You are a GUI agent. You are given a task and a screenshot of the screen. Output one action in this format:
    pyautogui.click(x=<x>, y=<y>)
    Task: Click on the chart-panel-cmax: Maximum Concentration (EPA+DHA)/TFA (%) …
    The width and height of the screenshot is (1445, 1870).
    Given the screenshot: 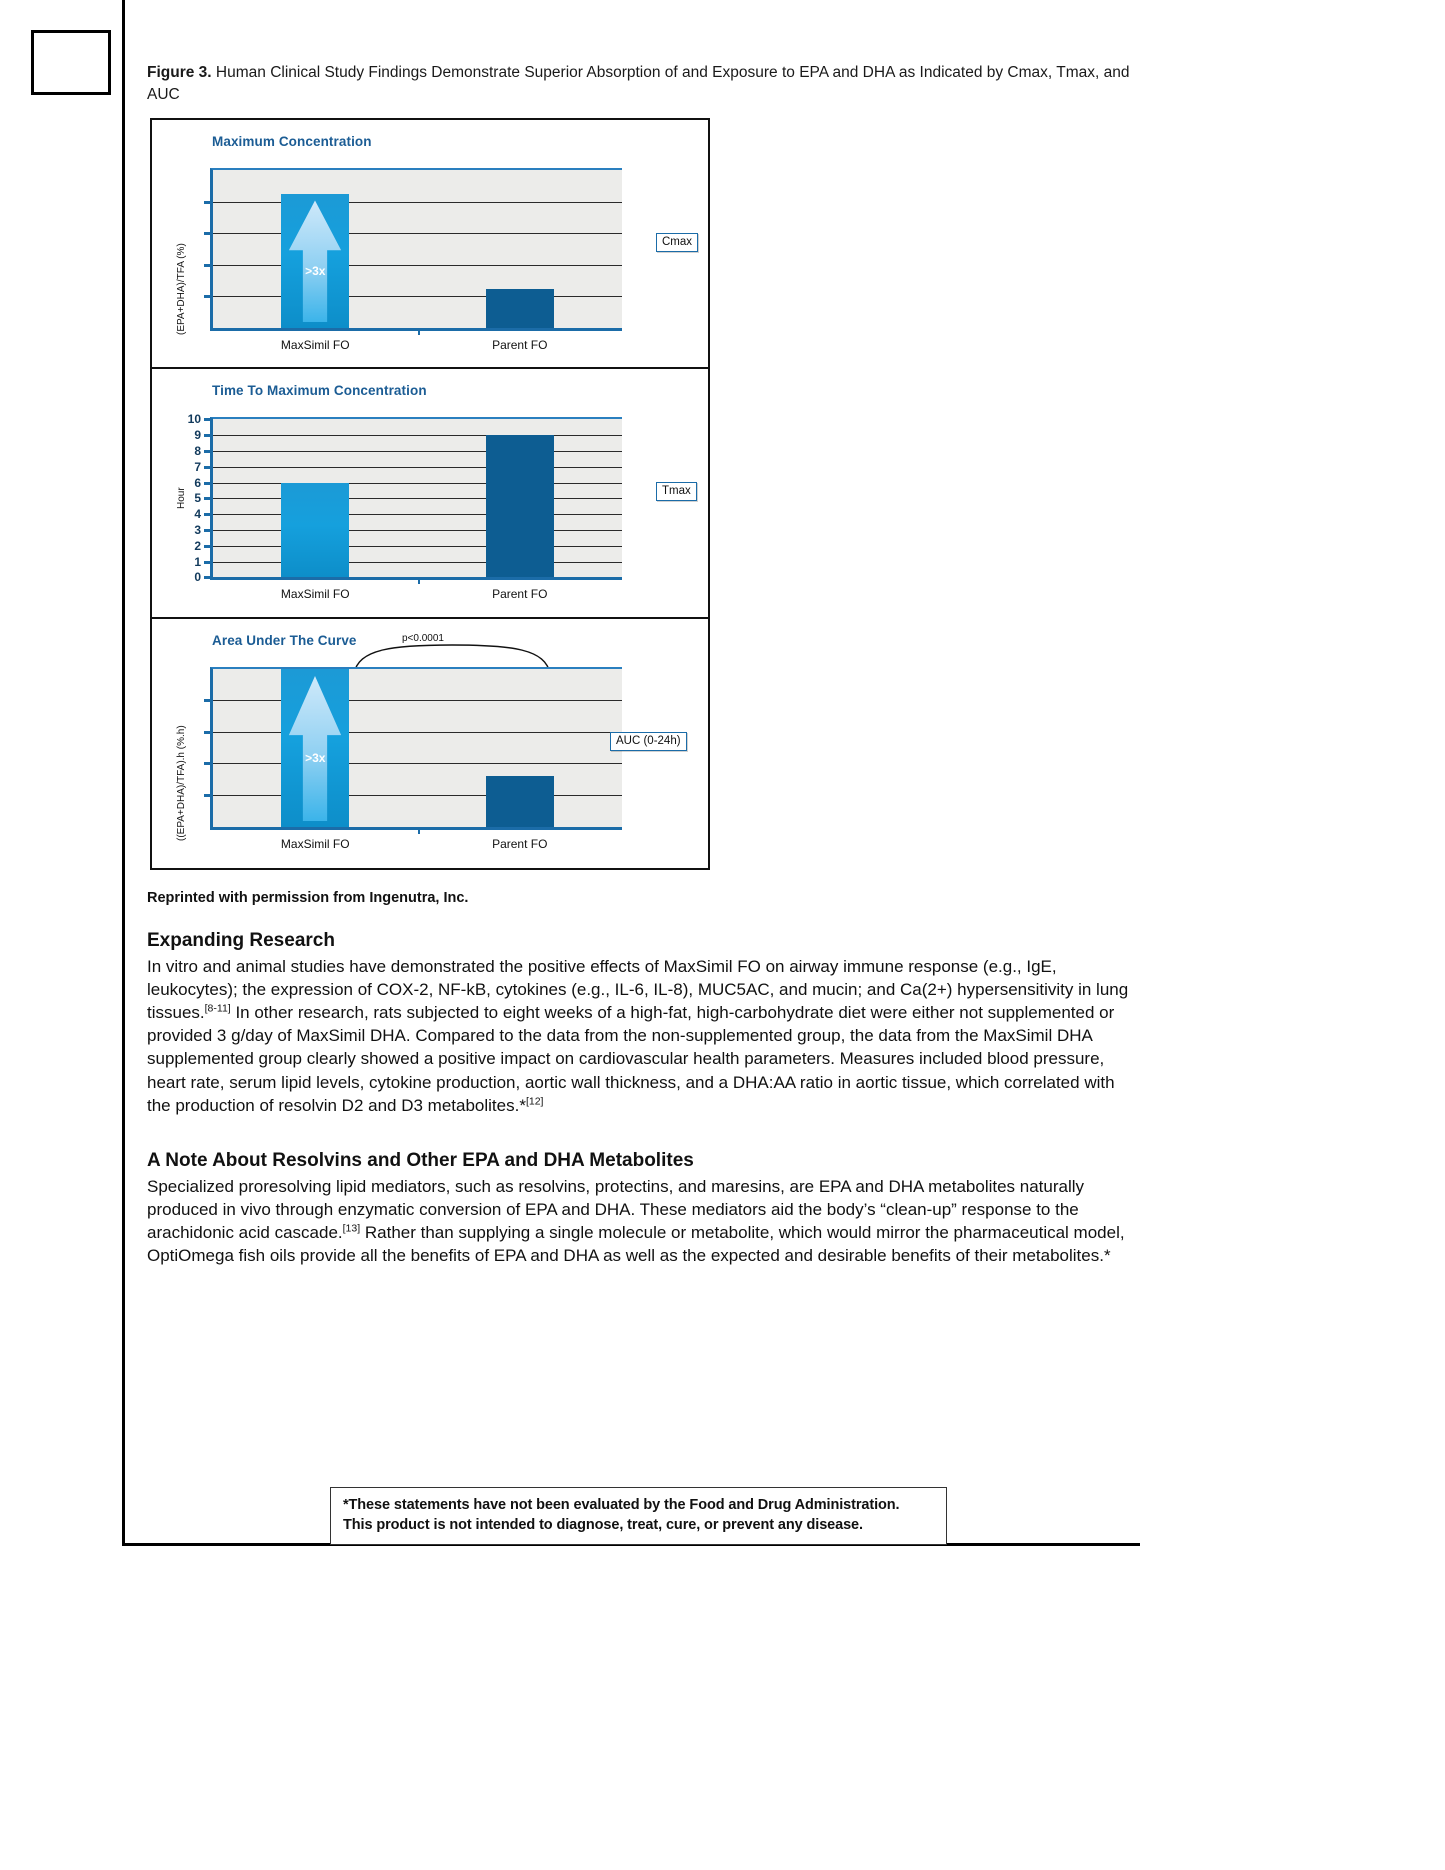 What is the action you would take?
    pyautogui.click(x=430, y=245)
    